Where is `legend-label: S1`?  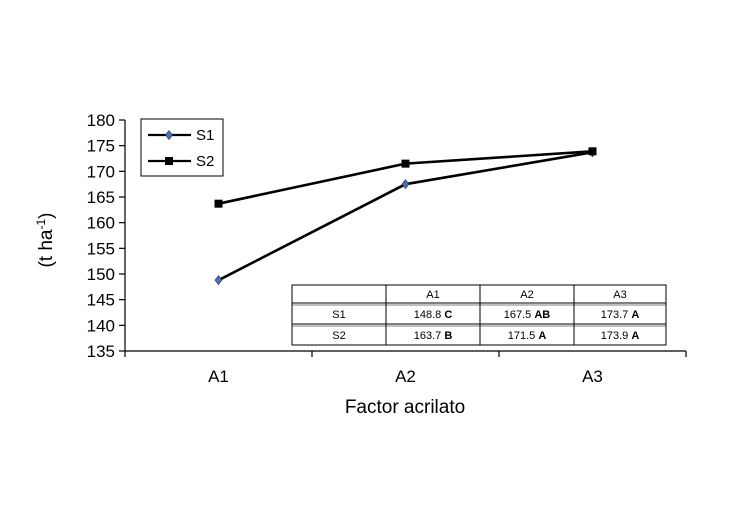 legend-label: S1 is located at coordinates (205, 135).